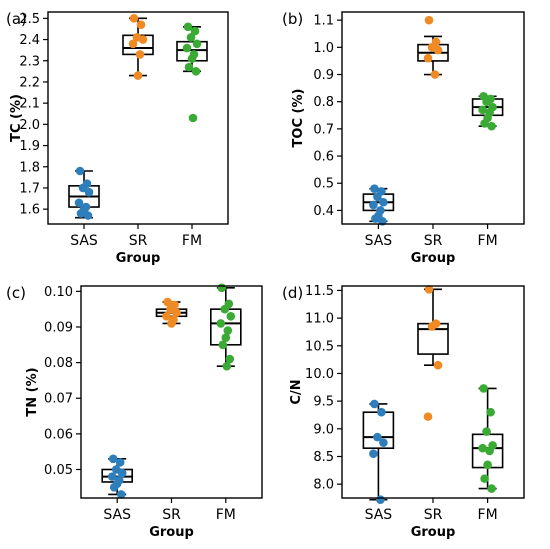 This screenshot has width=550, height=549. I want to click on y-tick-label: 0.5, so click(323, 184).